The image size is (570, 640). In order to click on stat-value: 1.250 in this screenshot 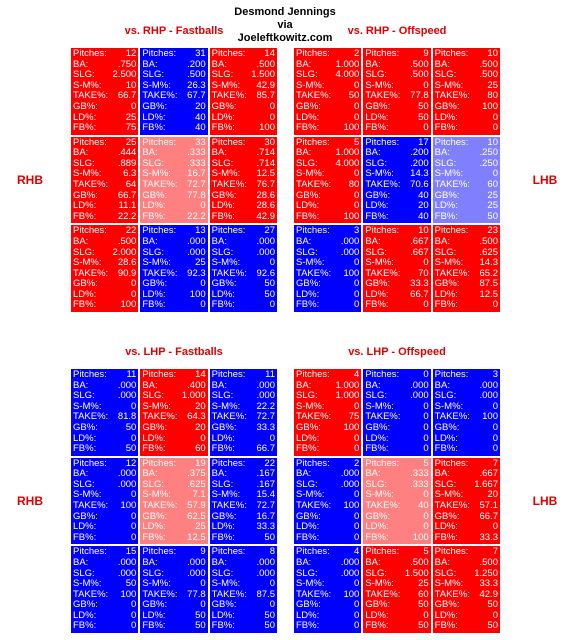, I will do `click(486, 573)`.